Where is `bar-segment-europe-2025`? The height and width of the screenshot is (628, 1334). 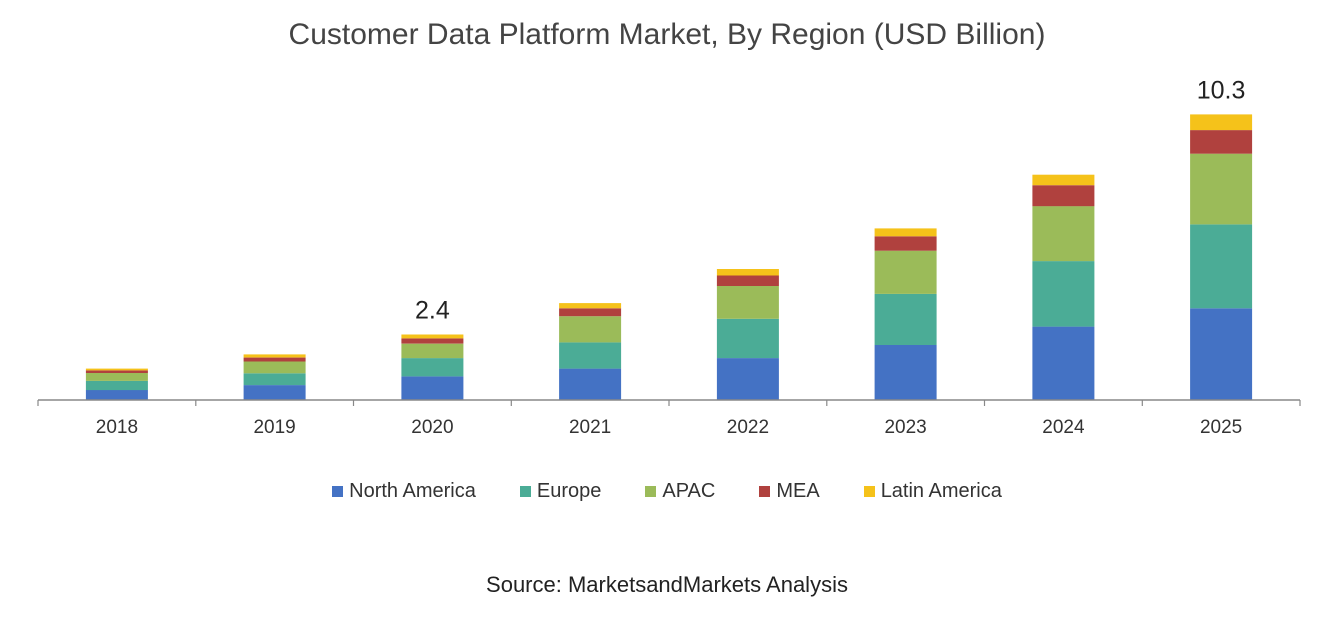 bar-segment-europe-2025 is located at coordinates (1221, 266).